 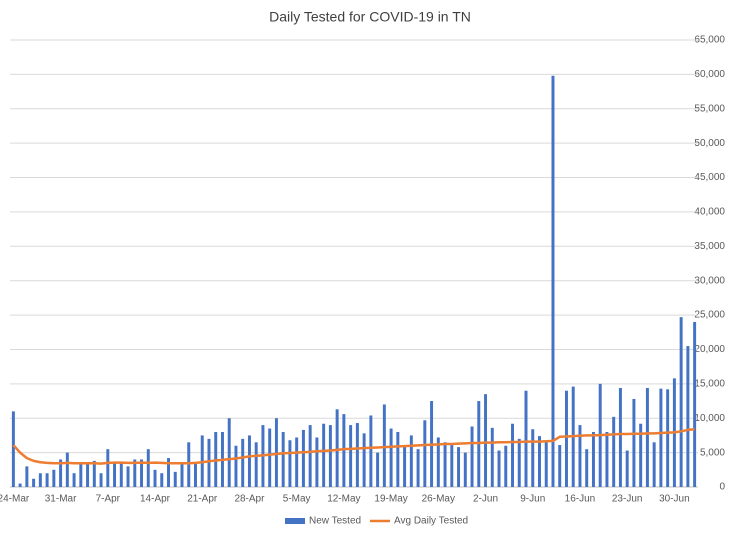 What do you see at coordinates (353, 446) in the screenshot?
I see `line` at bounding box center [353, 446].